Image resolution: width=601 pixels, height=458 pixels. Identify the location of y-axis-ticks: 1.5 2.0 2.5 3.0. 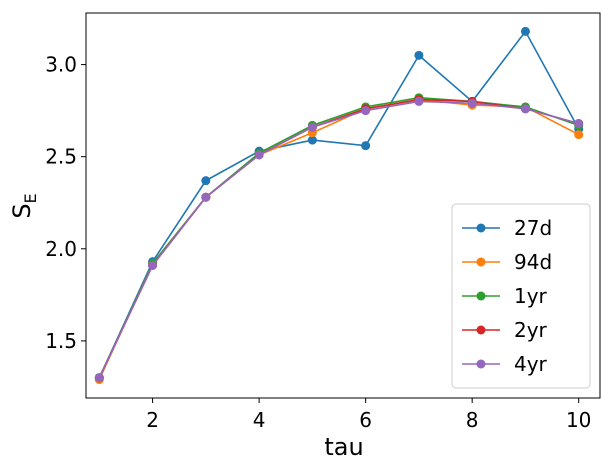
(65, 203).